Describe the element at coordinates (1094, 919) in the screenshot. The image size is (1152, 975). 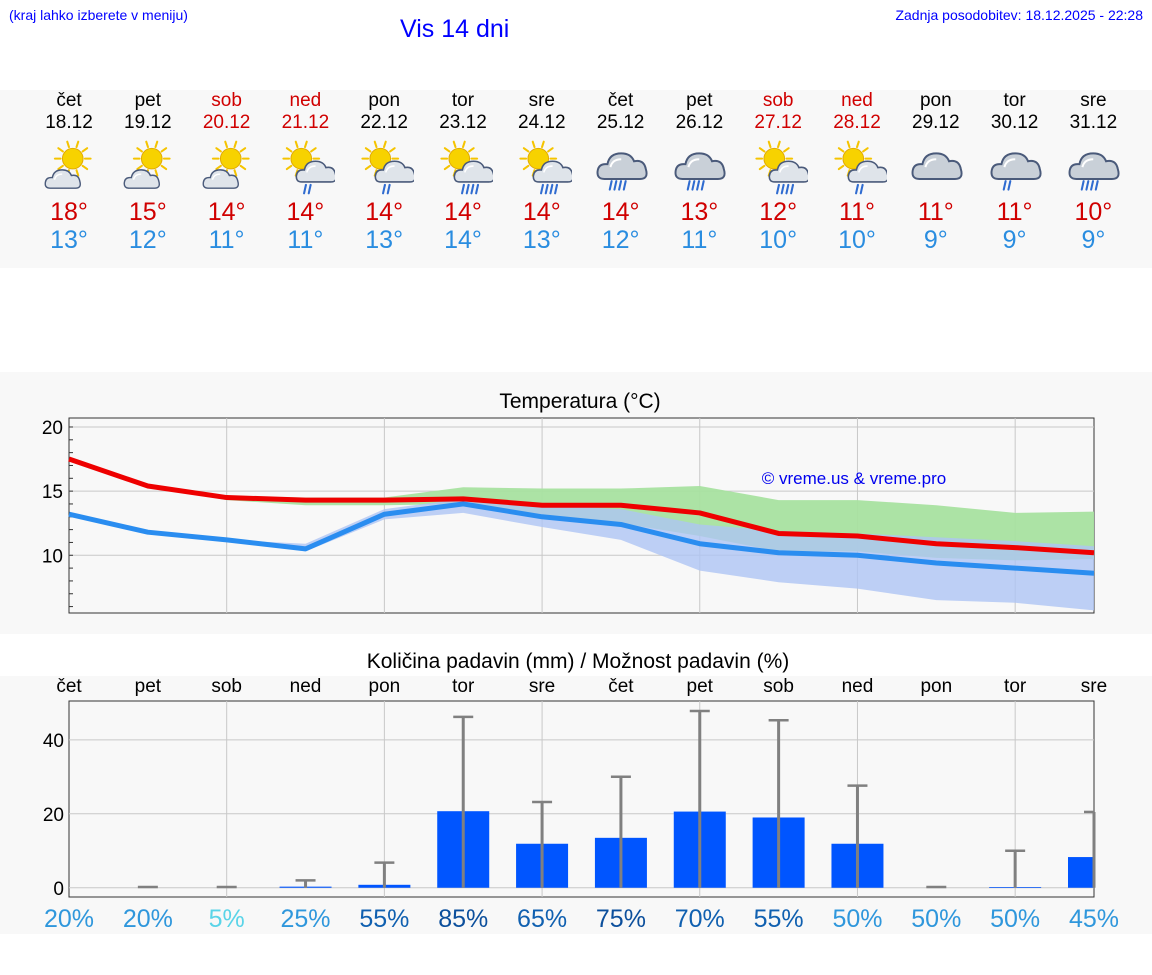
I see `precipitation-probability: 45%` at that location.